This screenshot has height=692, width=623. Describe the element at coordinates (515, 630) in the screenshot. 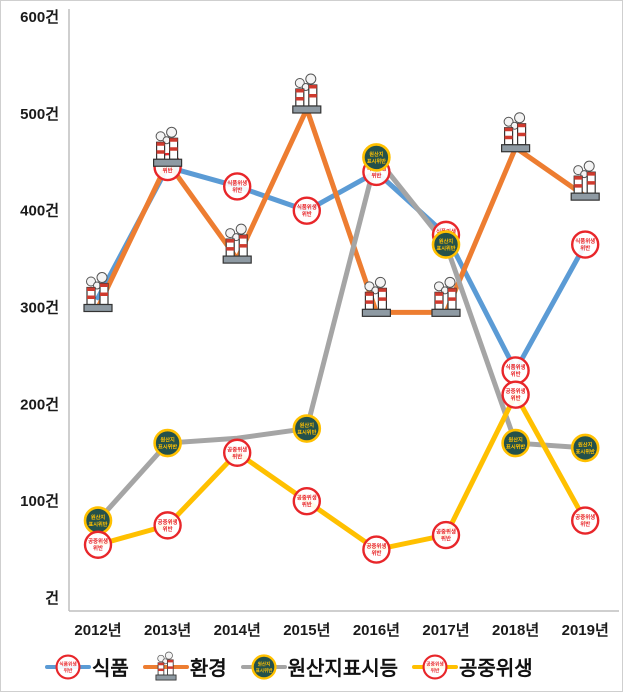

I see `x-tick-label: 2018년` at that location.